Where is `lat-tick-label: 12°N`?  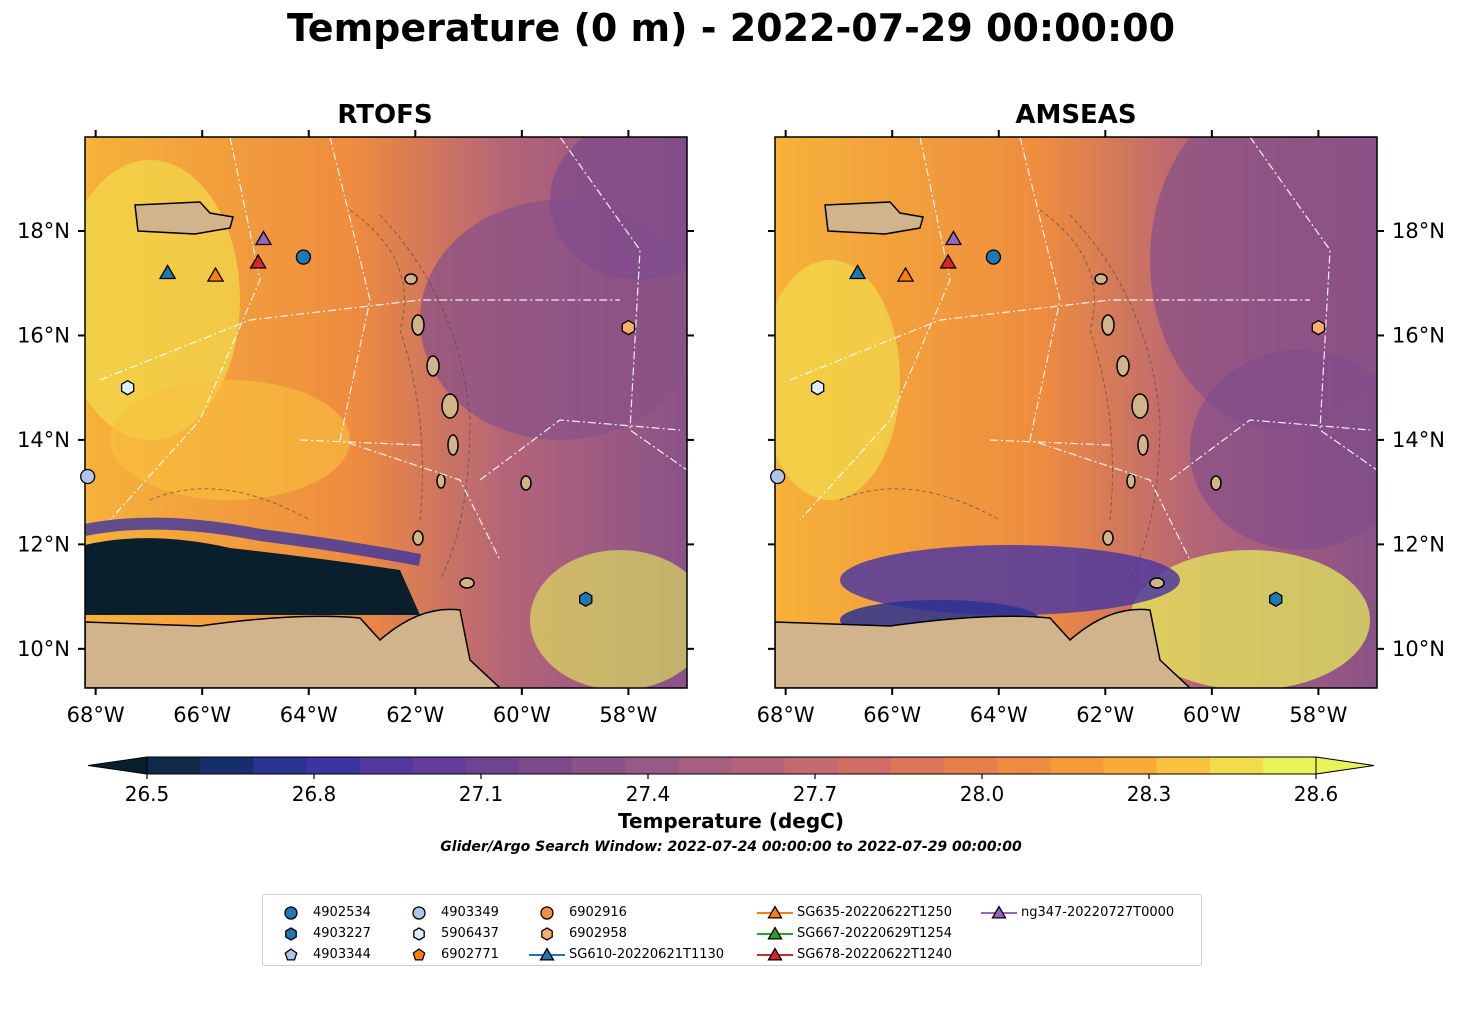 lat-tick-label: 12°N is located at coordinates (1418, 544).